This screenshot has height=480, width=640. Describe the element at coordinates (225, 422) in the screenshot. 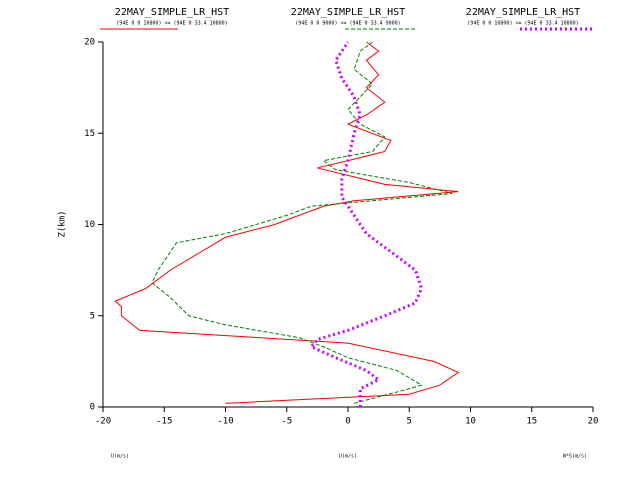

I see `x-tick-label: -10` at that location.